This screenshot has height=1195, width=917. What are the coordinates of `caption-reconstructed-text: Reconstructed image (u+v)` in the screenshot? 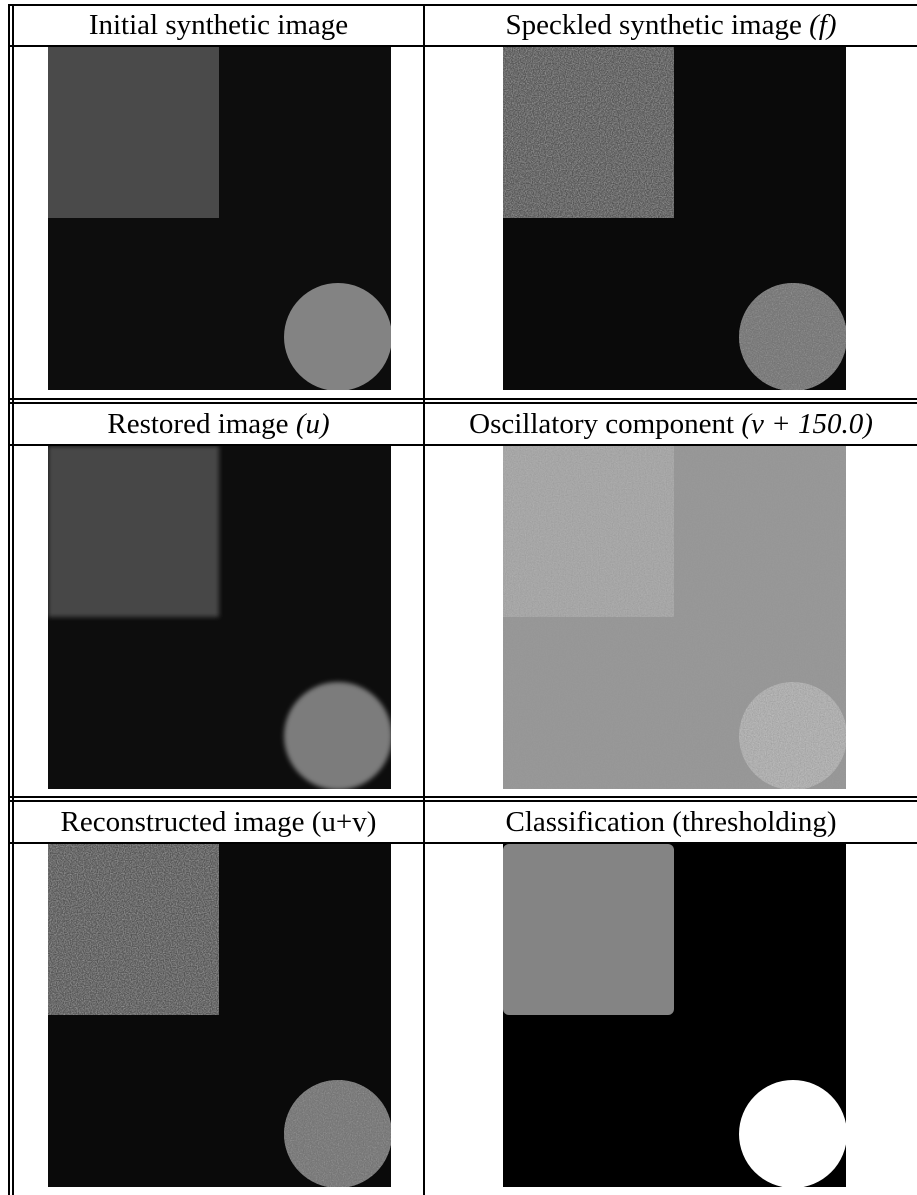 It's located at (218, 822).